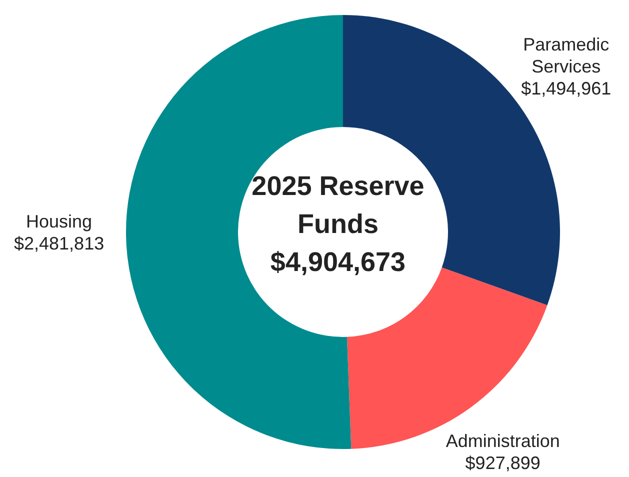  What do you see at coordinates (503, 441) in the screenshot?
I see `slice-label: Administration` at bounding box center [503, 441].